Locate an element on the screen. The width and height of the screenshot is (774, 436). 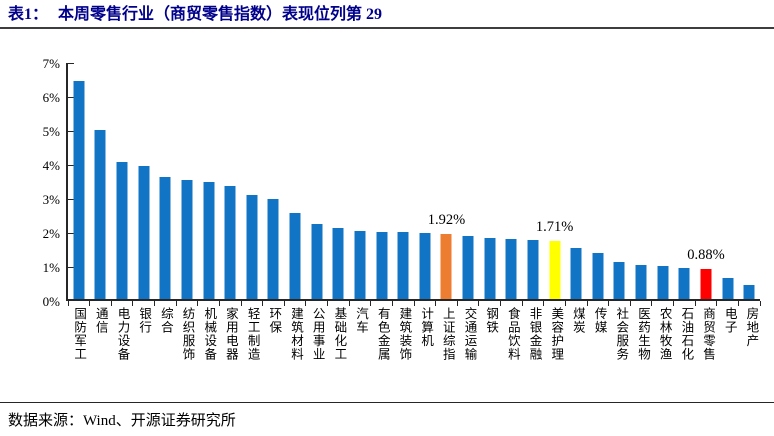
y-axis-tick-label: 1% is located at coordinates (51, 267).